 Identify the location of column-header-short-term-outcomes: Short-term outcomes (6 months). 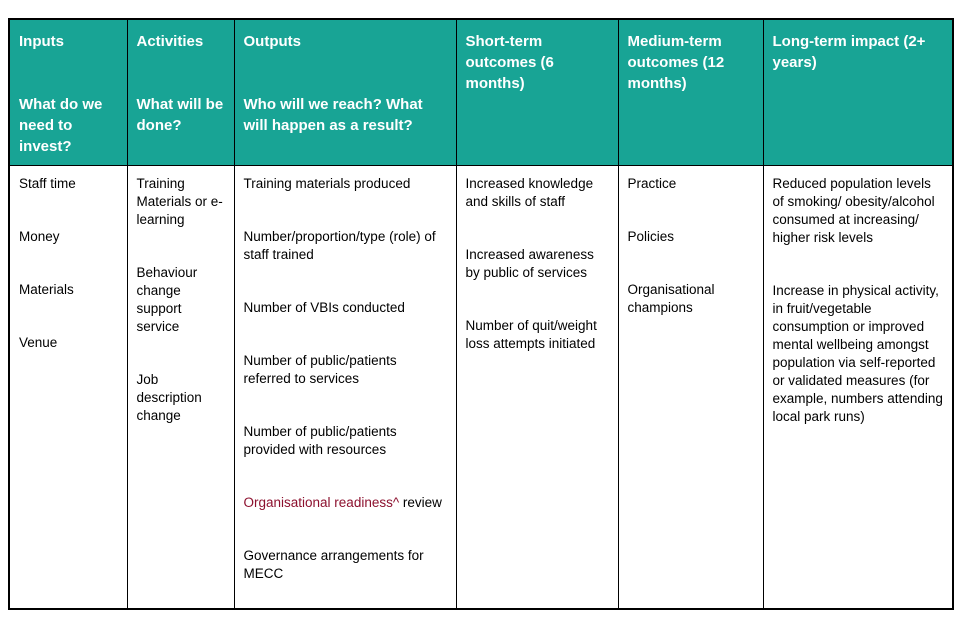
(537, 92).